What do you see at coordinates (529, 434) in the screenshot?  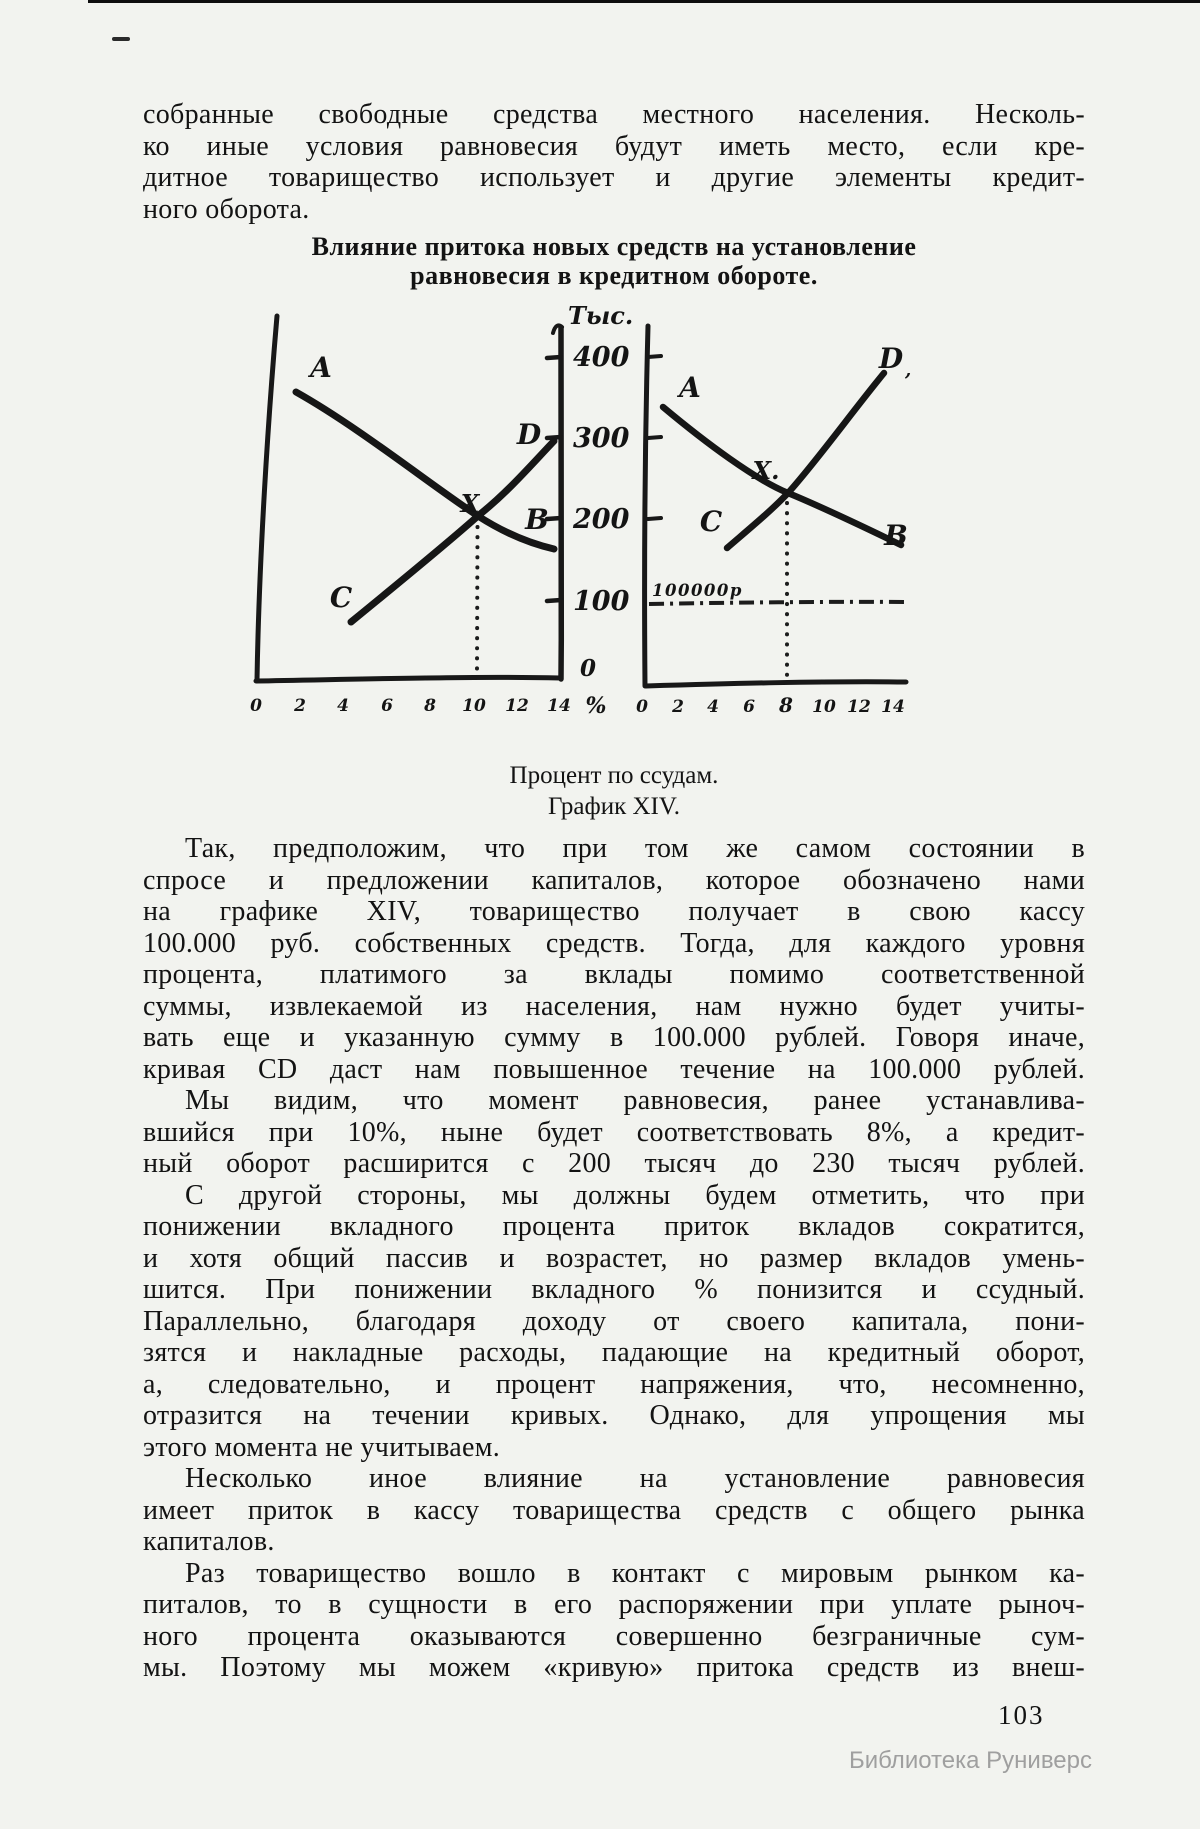 I see `left-label-d: D` at bounding box center [529, 434].